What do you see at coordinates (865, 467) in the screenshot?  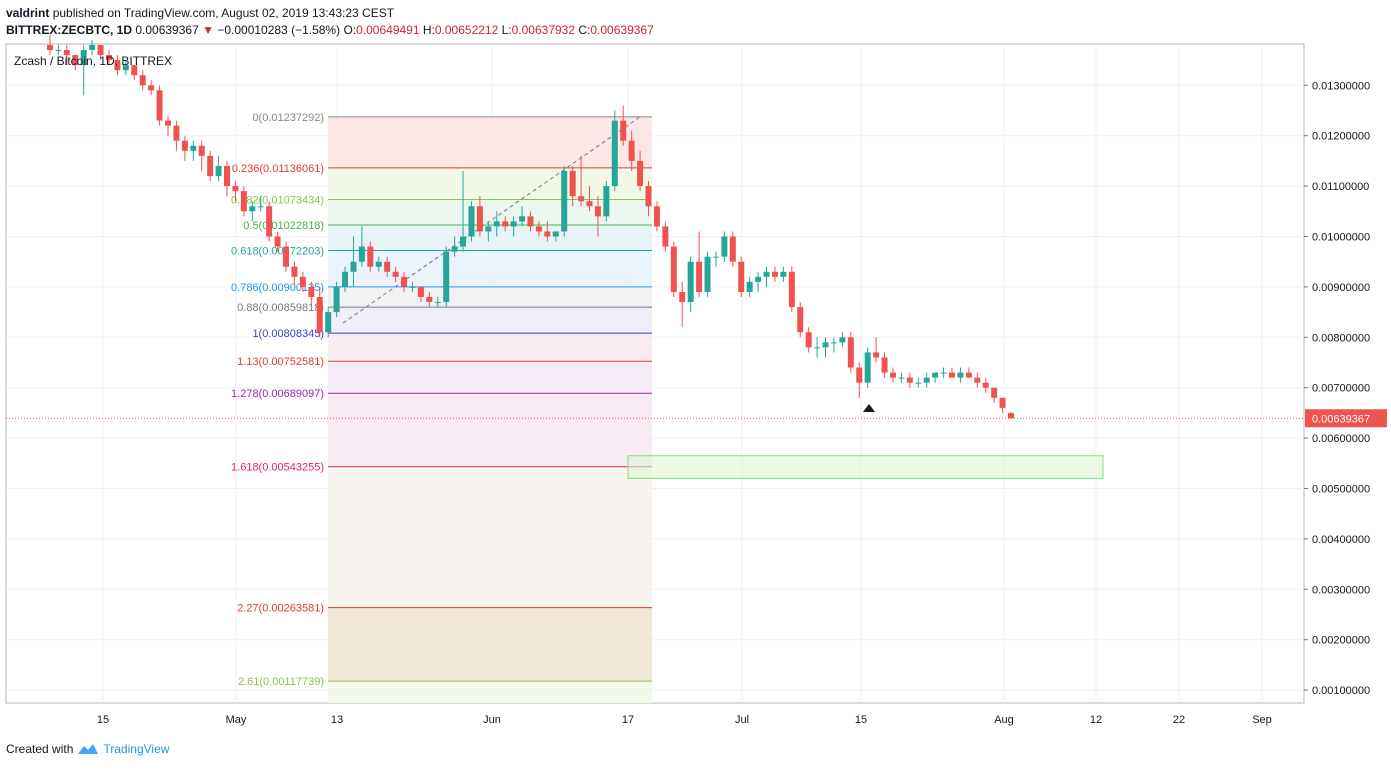 I see `target-zone-box` at bounding box center [865, 467].